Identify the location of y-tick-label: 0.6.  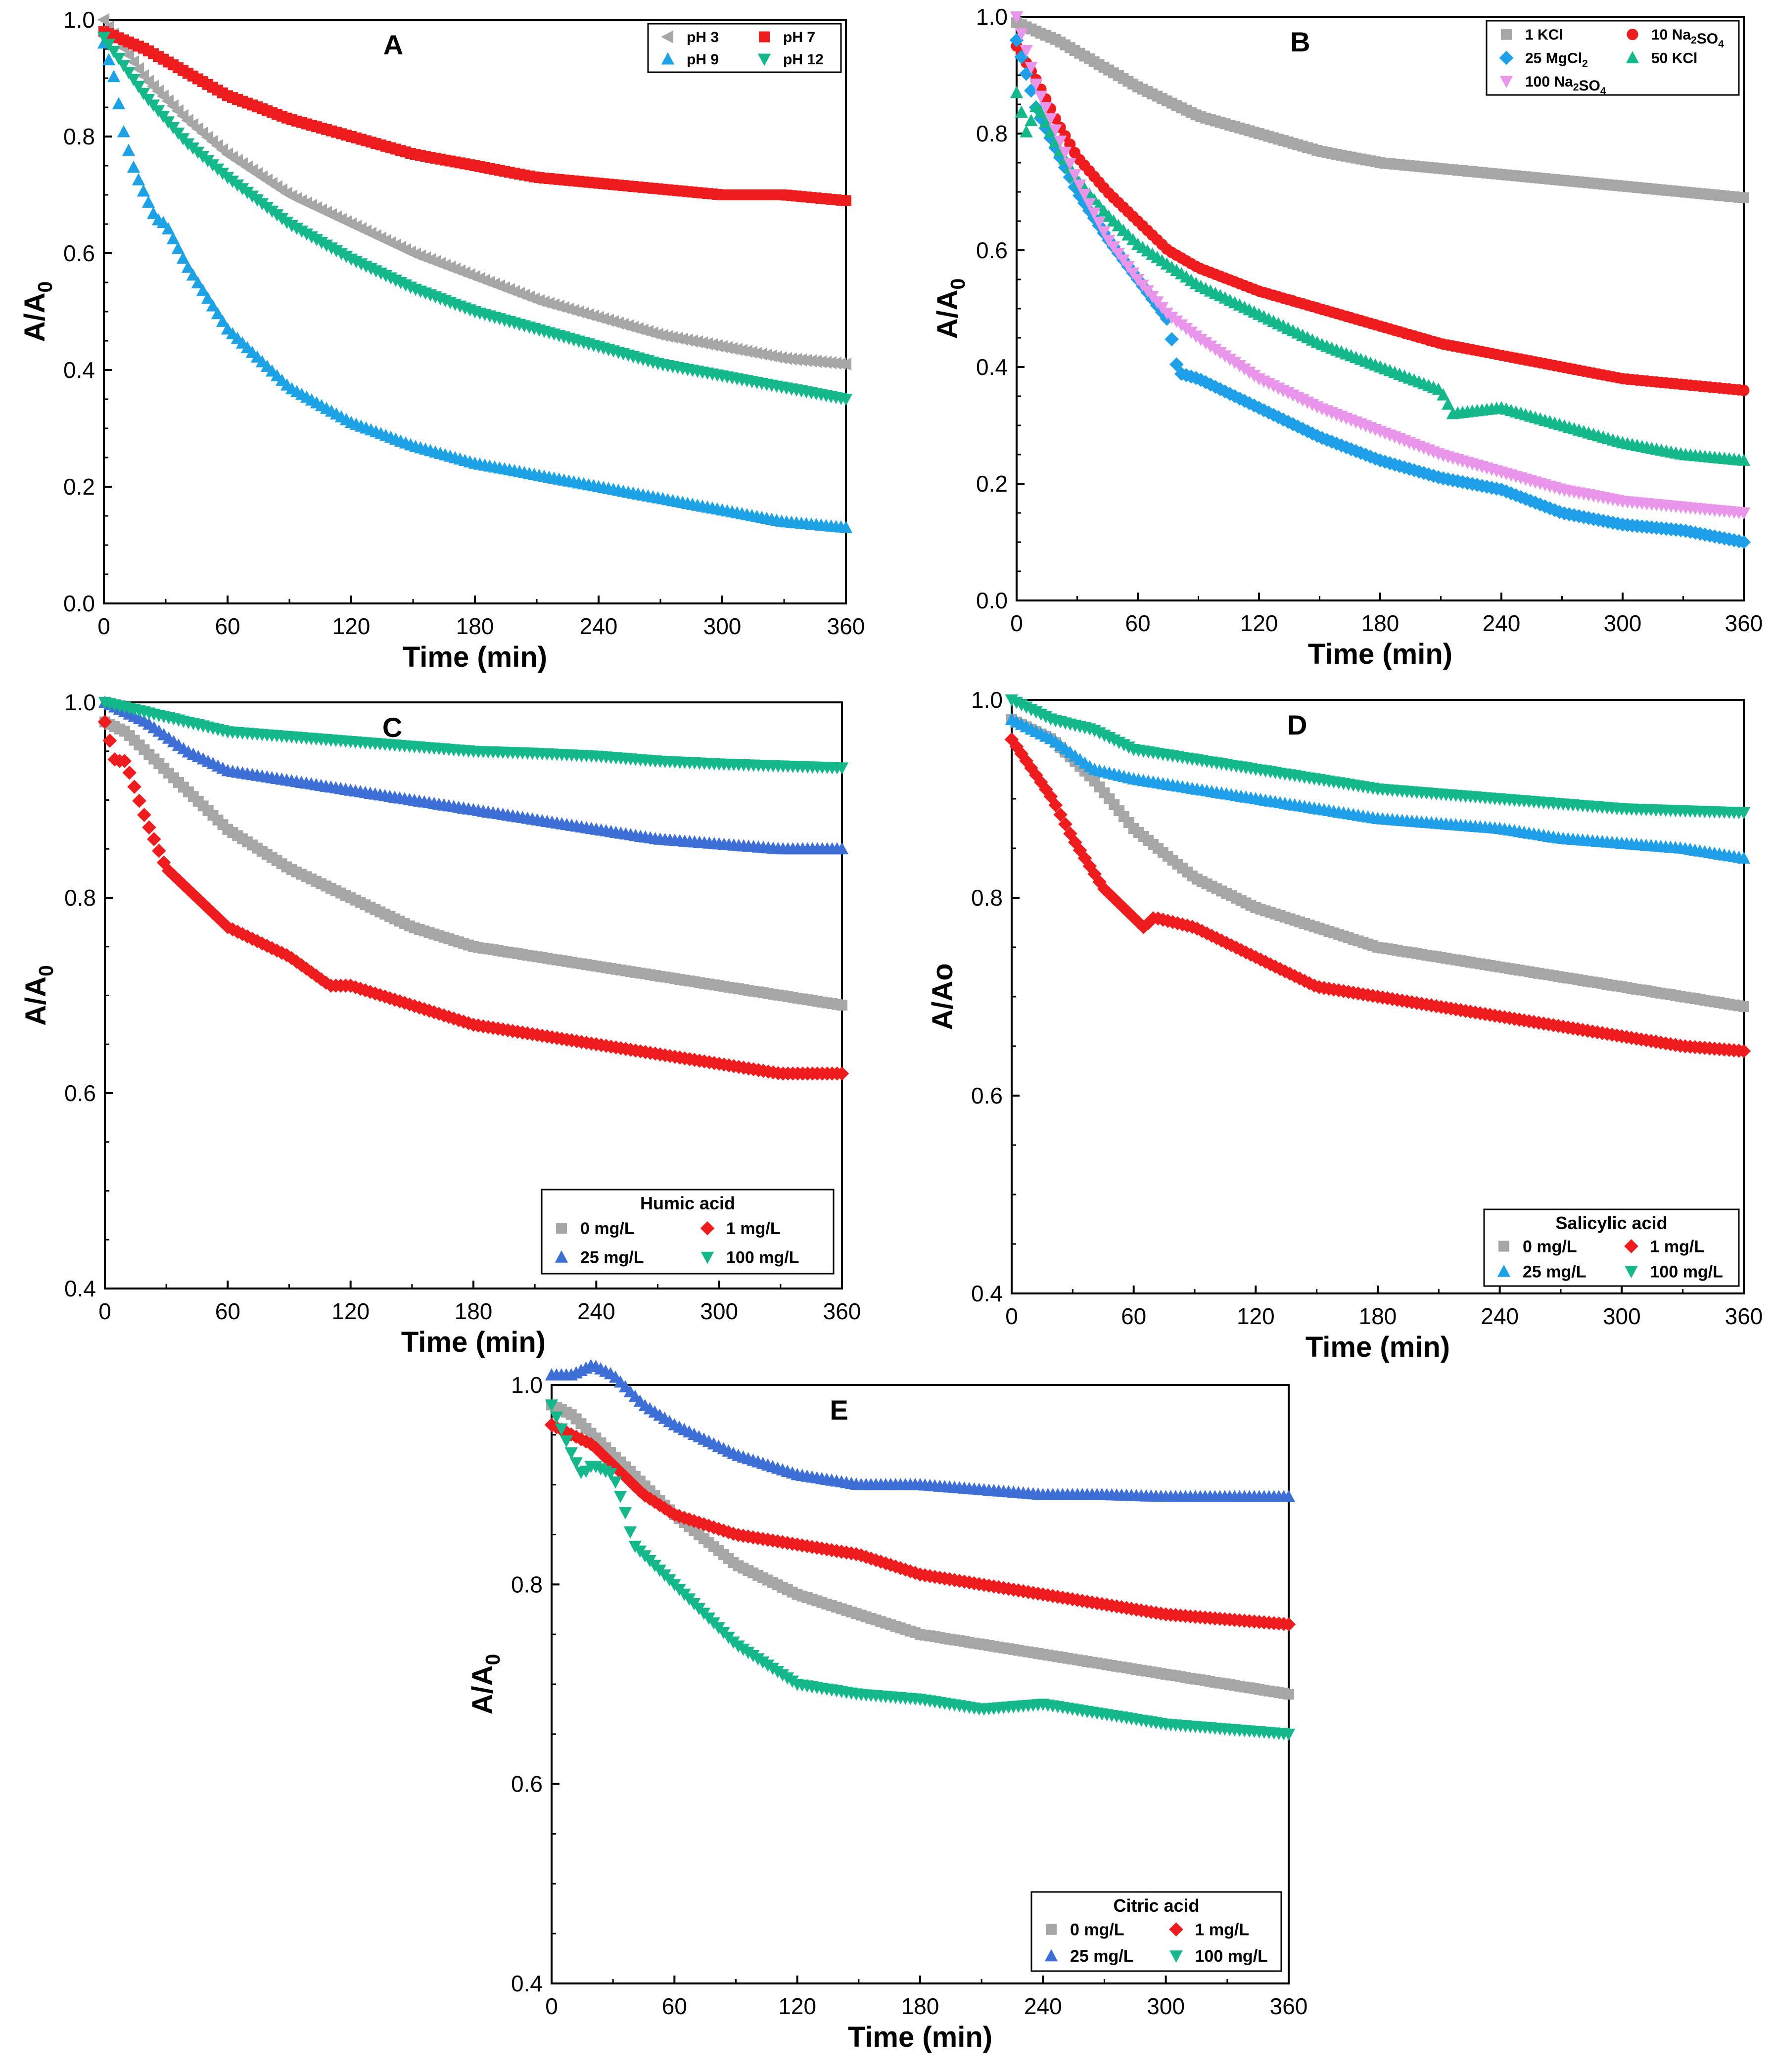
(992, 250).